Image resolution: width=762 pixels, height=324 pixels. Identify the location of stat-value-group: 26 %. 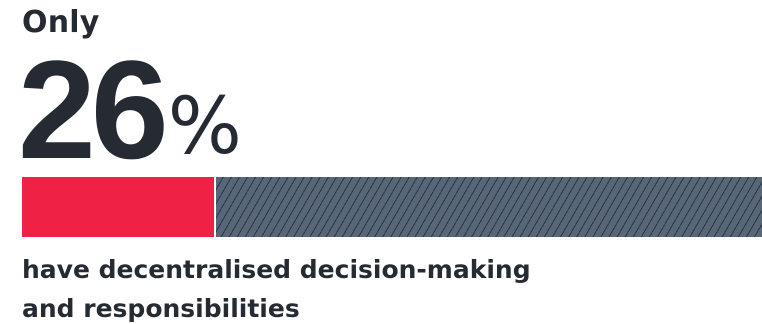
(130, 109).